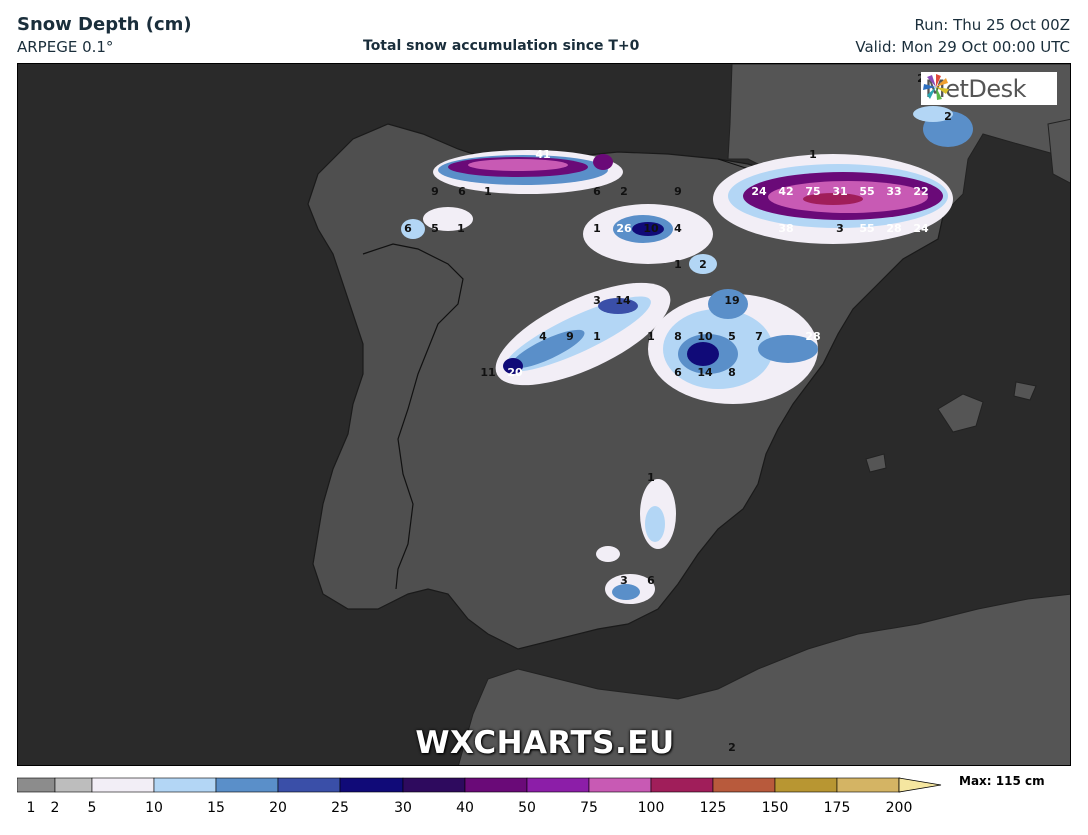  What do you see at coordinates (403, 808) in the screenshot?
I see `colorbar-tick-label: 30` at bounding box center [403, 808].